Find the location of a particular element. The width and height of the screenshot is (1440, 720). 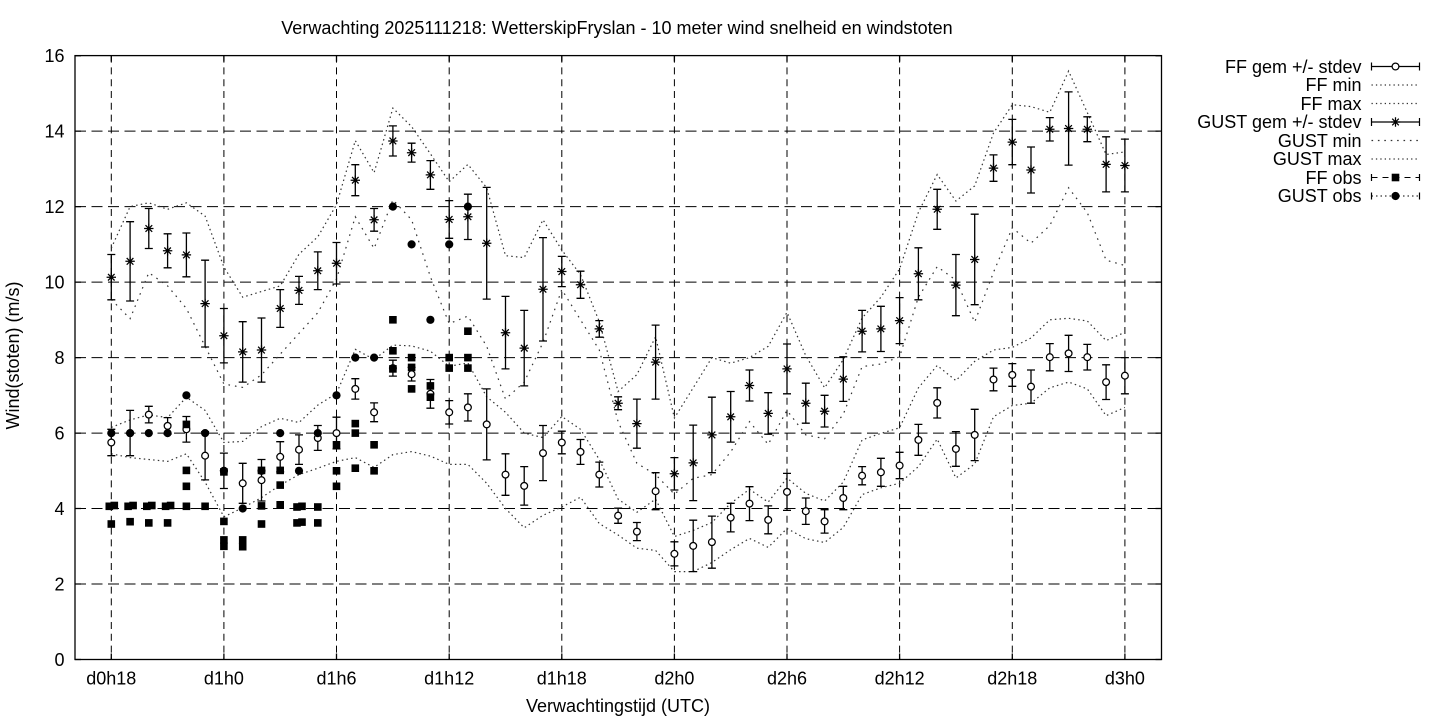

svg-text: d1h0 is located at coordinates (224, 679).